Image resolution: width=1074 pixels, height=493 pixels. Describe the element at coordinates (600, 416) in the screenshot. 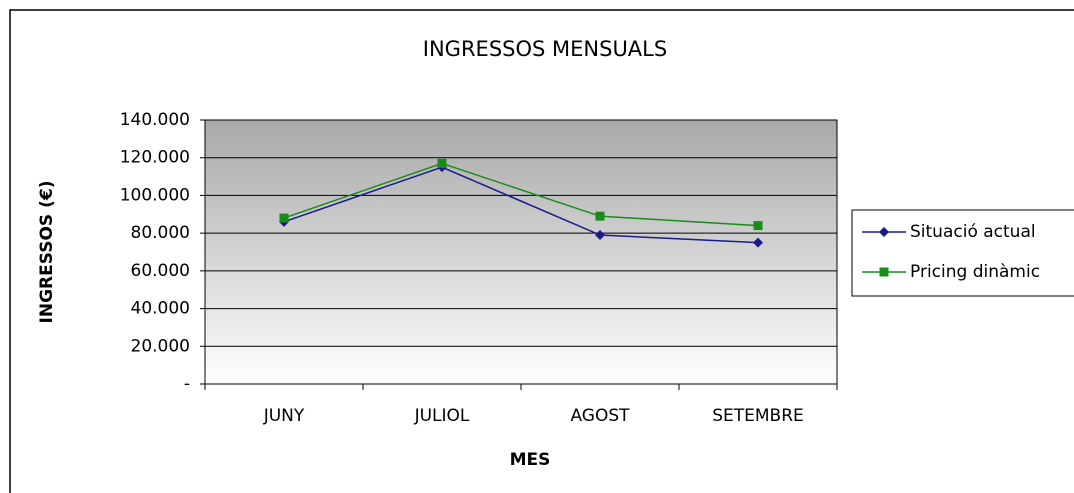

I see `x-tick-label: AGOST` at that location.